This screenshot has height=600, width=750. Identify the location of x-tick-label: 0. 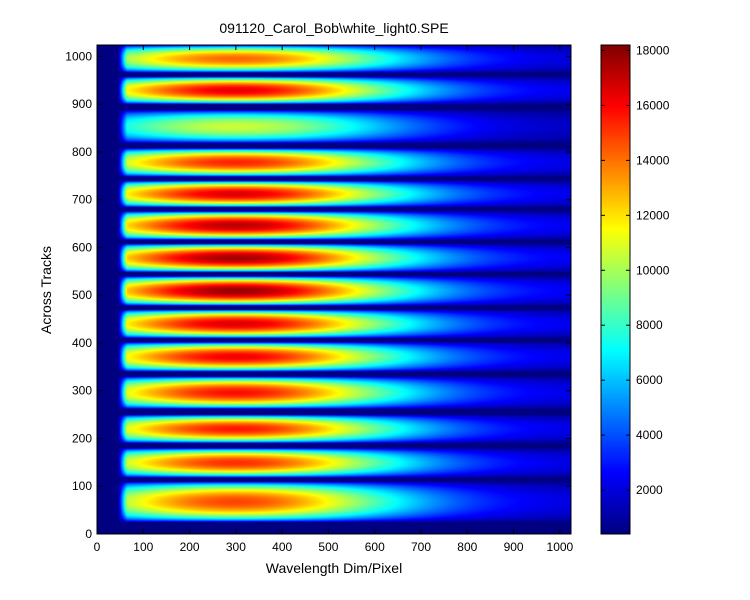
(97, 547).